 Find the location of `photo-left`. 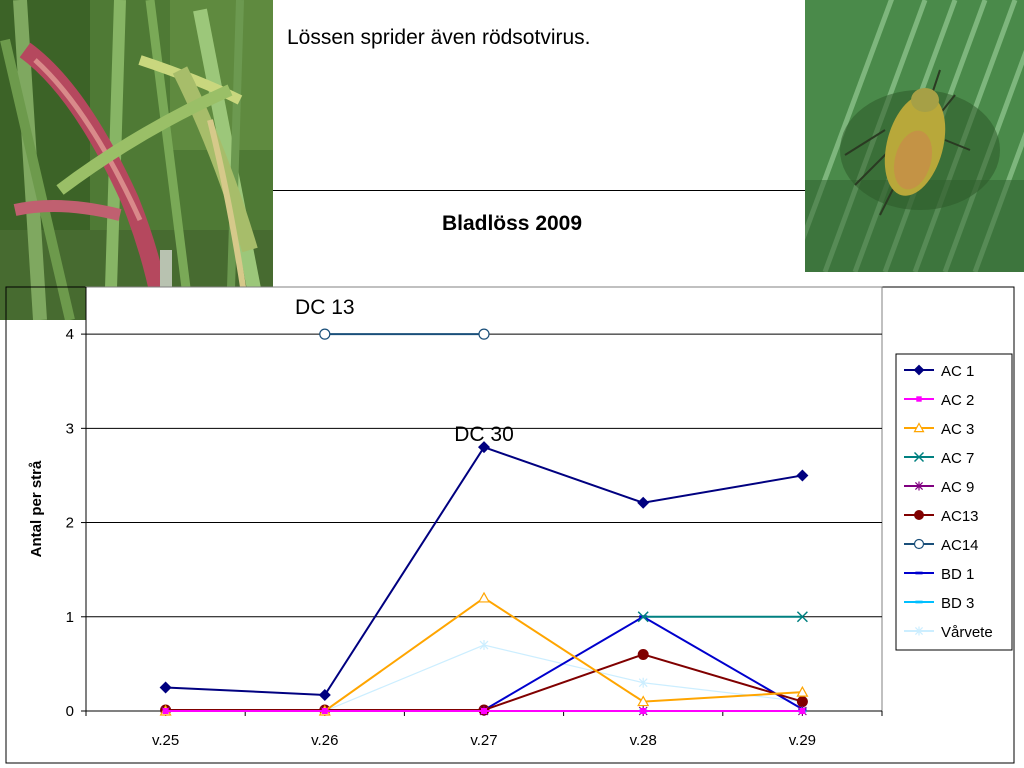

photo-left is located at coordinates (136, 160).